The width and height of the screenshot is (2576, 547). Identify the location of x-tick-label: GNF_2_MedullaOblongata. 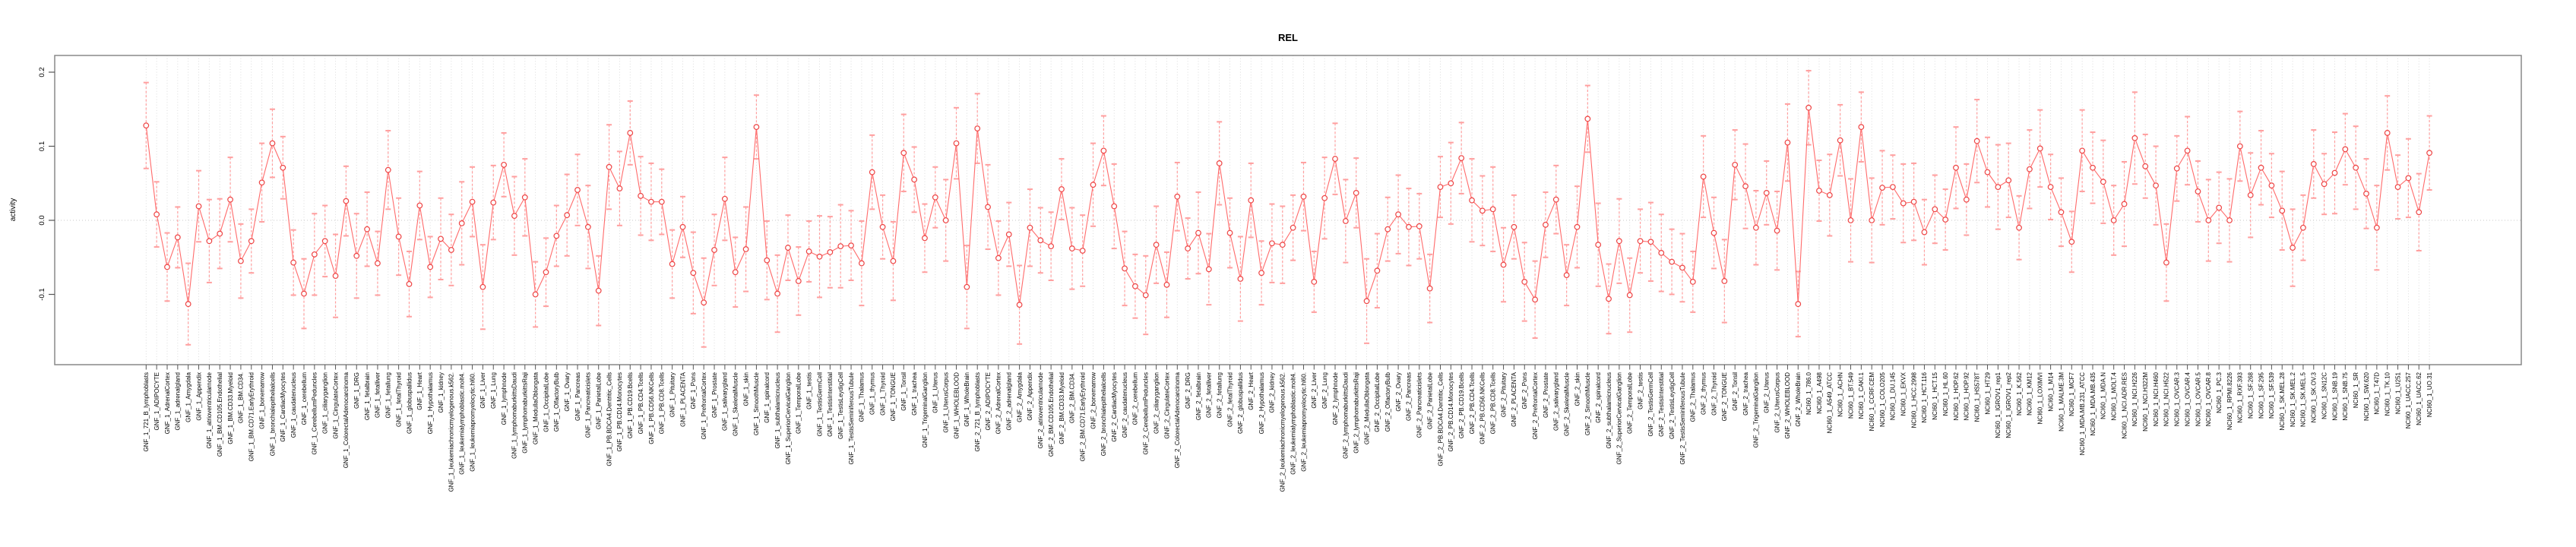
(1366, 408).